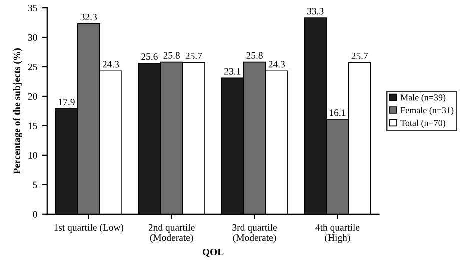 The height and width of the screenshot is (268, 474). I want to click on y-tick-label: 10, so click(33, 155).